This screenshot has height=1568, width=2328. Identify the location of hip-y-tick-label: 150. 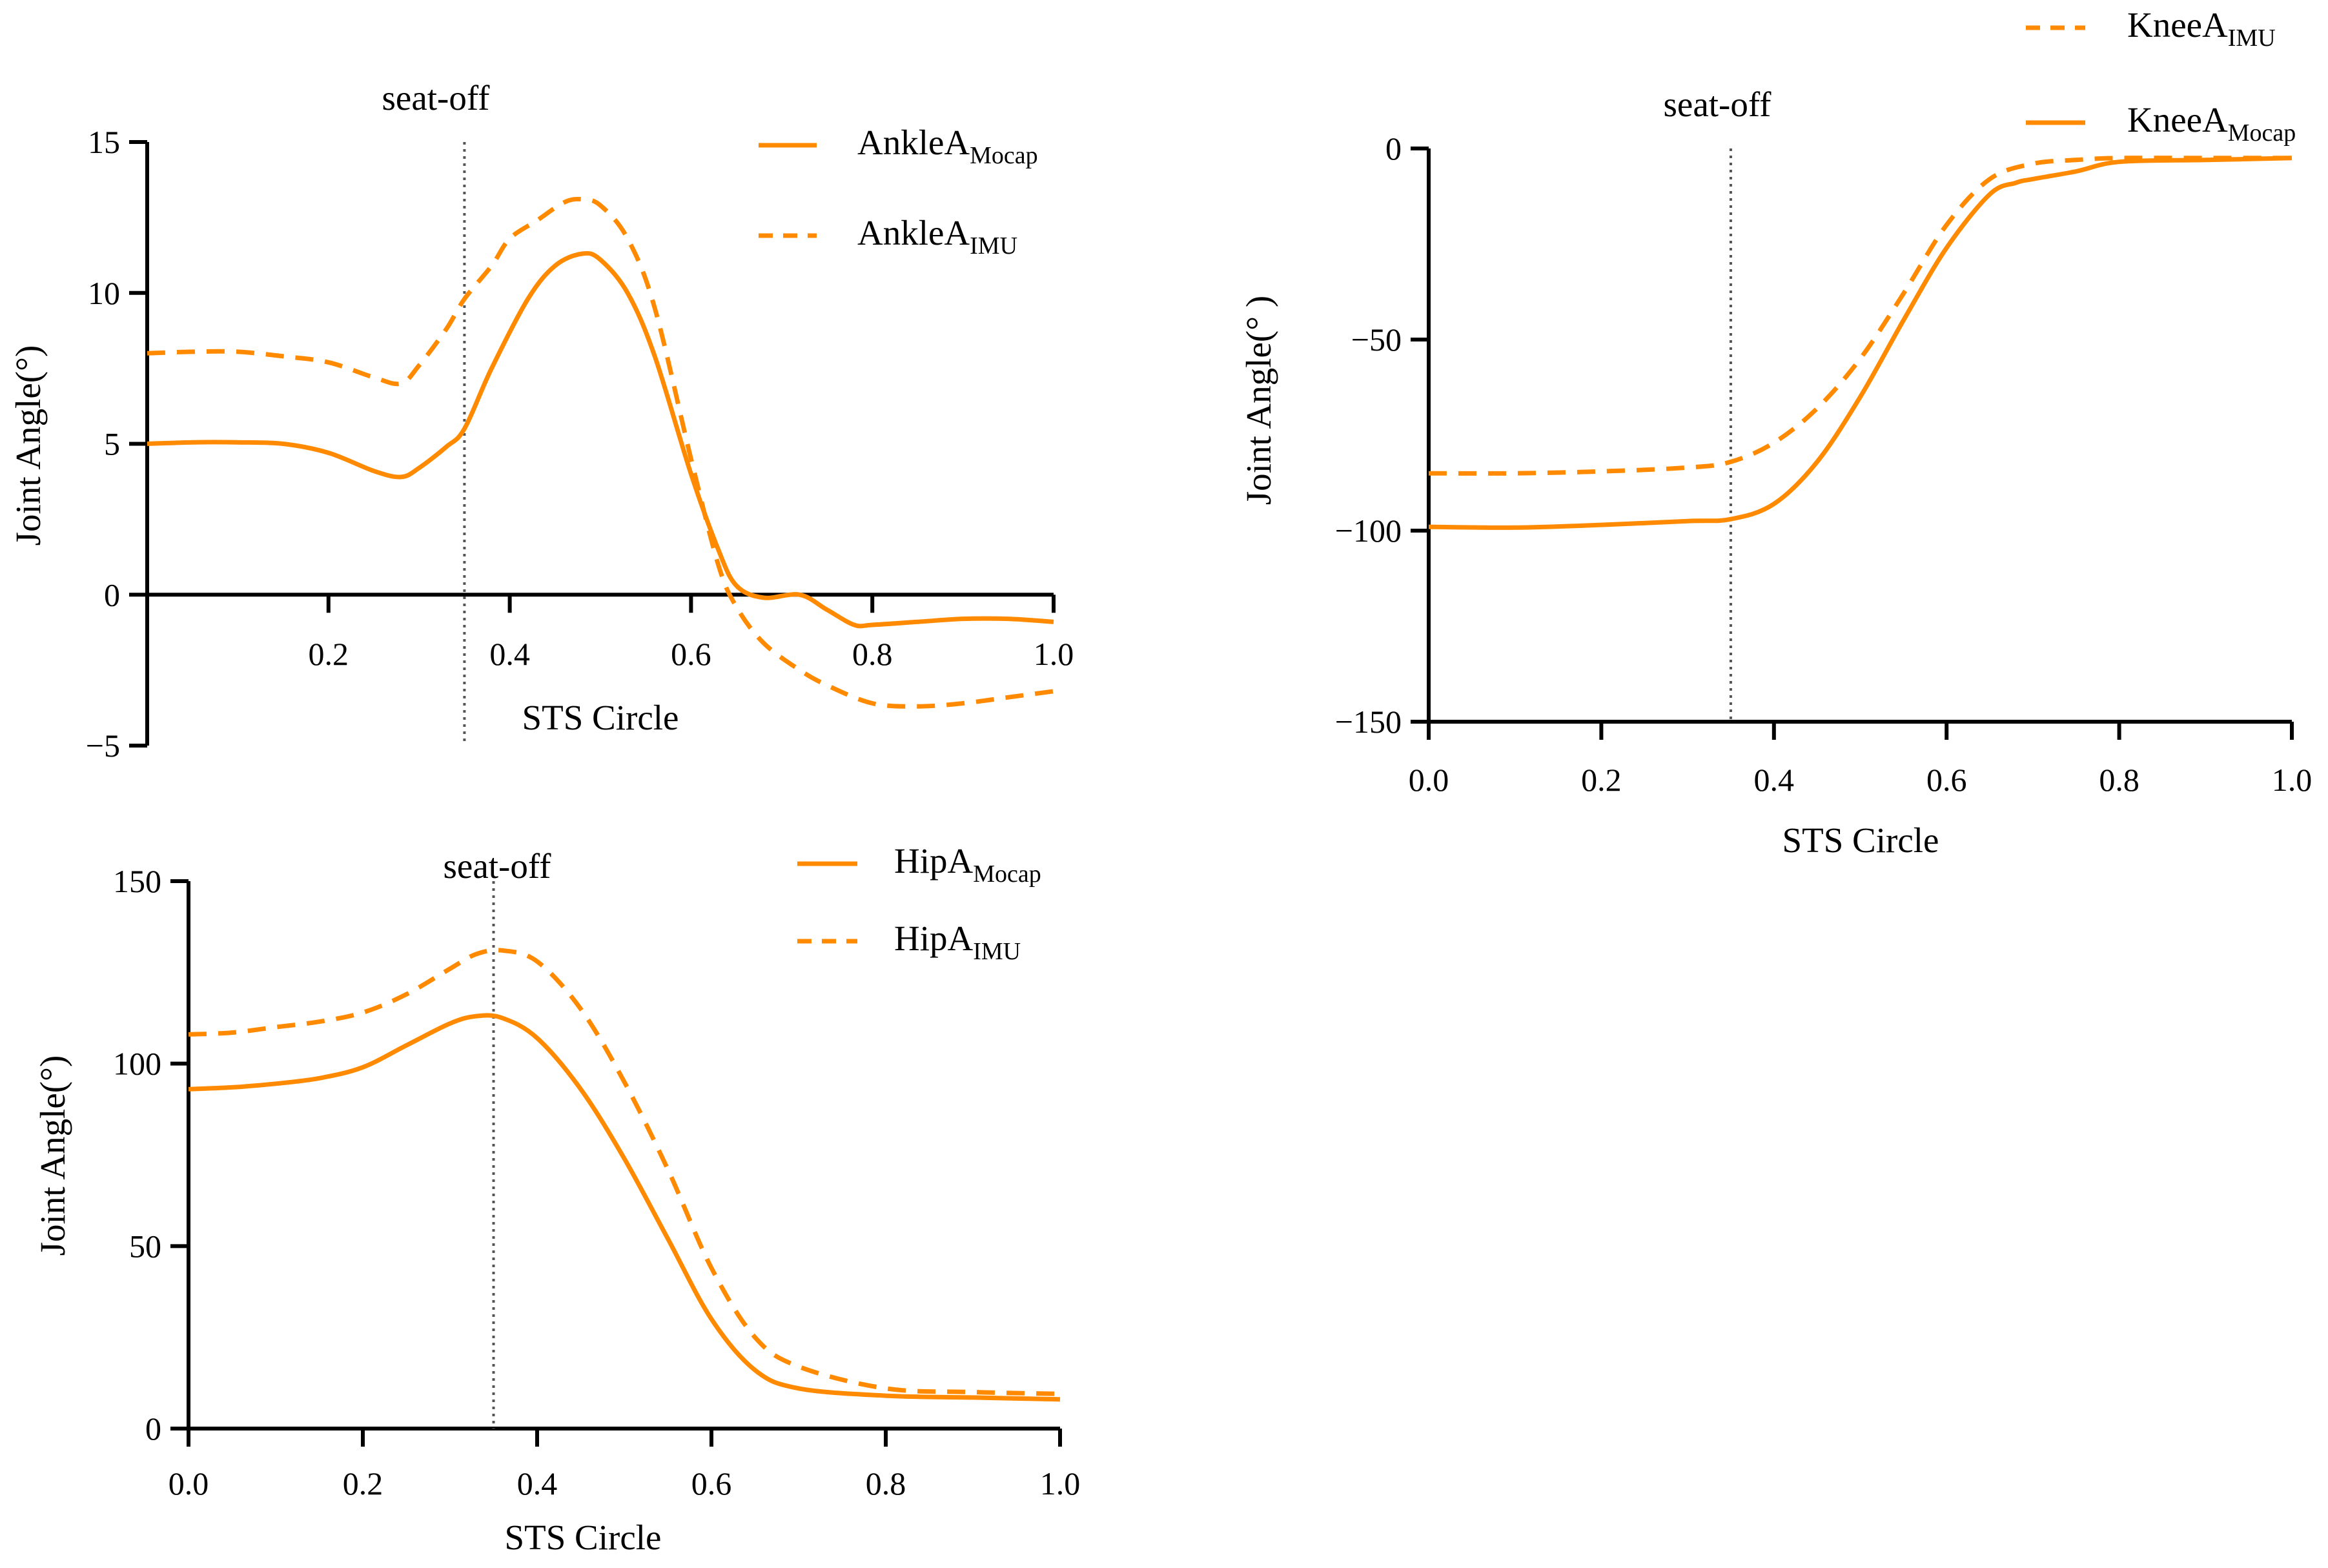
(137, 881).